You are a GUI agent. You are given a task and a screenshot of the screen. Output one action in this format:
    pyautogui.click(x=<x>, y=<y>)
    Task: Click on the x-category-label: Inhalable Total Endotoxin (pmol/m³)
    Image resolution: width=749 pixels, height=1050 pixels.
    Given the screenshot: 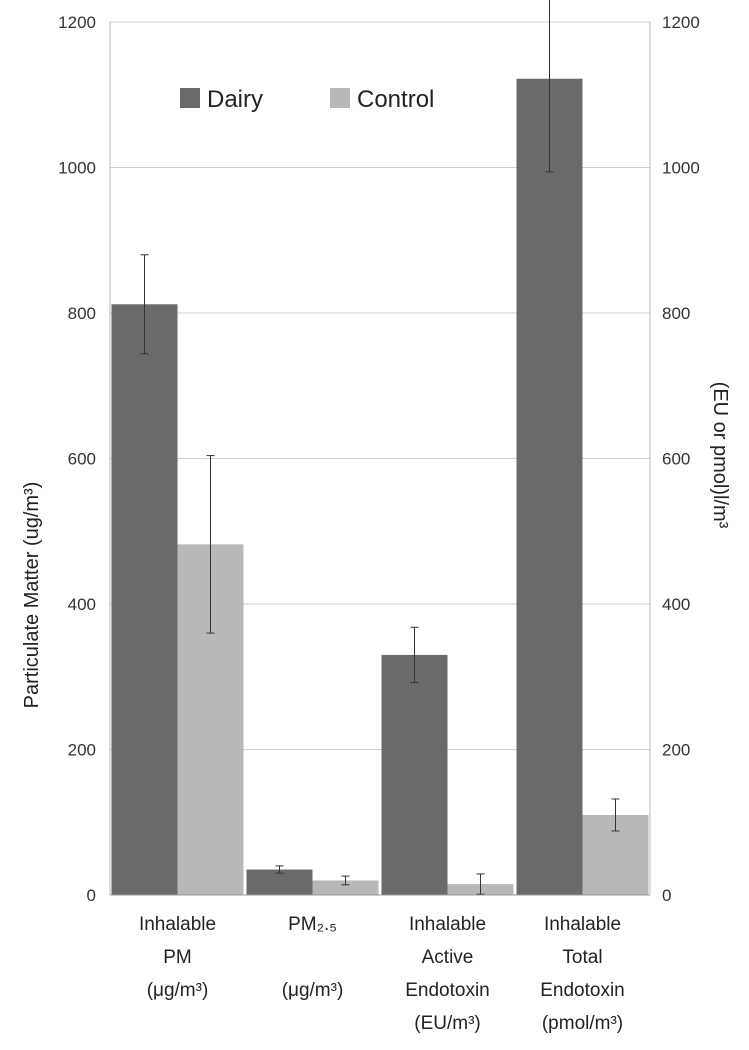 What is the action you would take?
    pyautogui.click(x=583, y=974)
    